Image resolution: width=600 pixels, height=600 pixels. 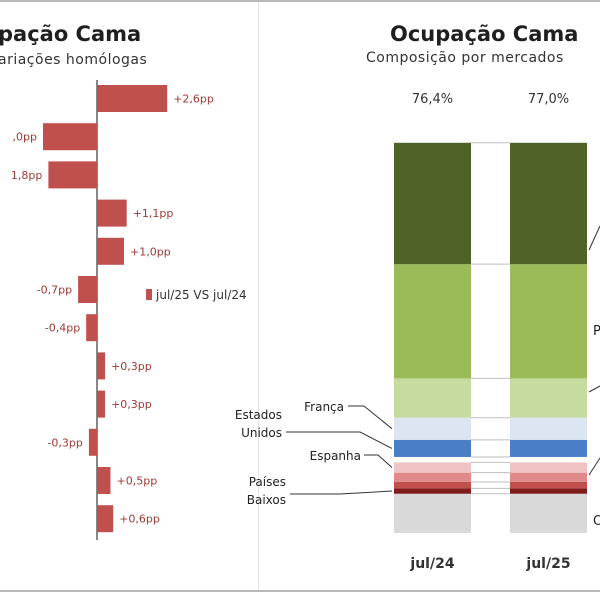 What do you see at coordinates (261, 433) in the screenshot?
I see `annotation-unidos: Unidos` at bounding box center [261, 433].